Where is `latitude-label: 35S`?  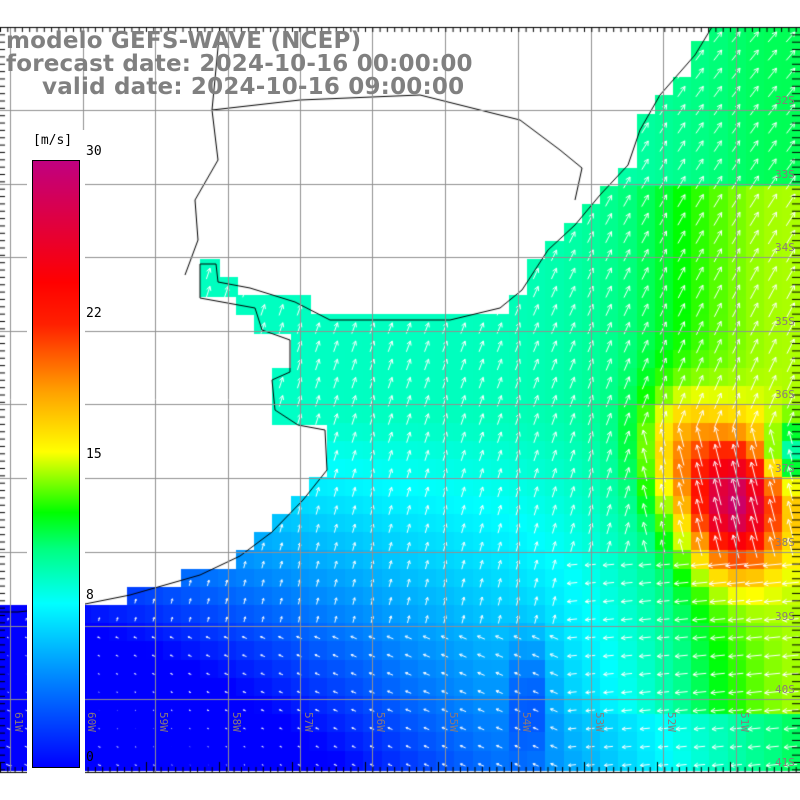
latitude-label: 35S is located at coordinates (785, 321).